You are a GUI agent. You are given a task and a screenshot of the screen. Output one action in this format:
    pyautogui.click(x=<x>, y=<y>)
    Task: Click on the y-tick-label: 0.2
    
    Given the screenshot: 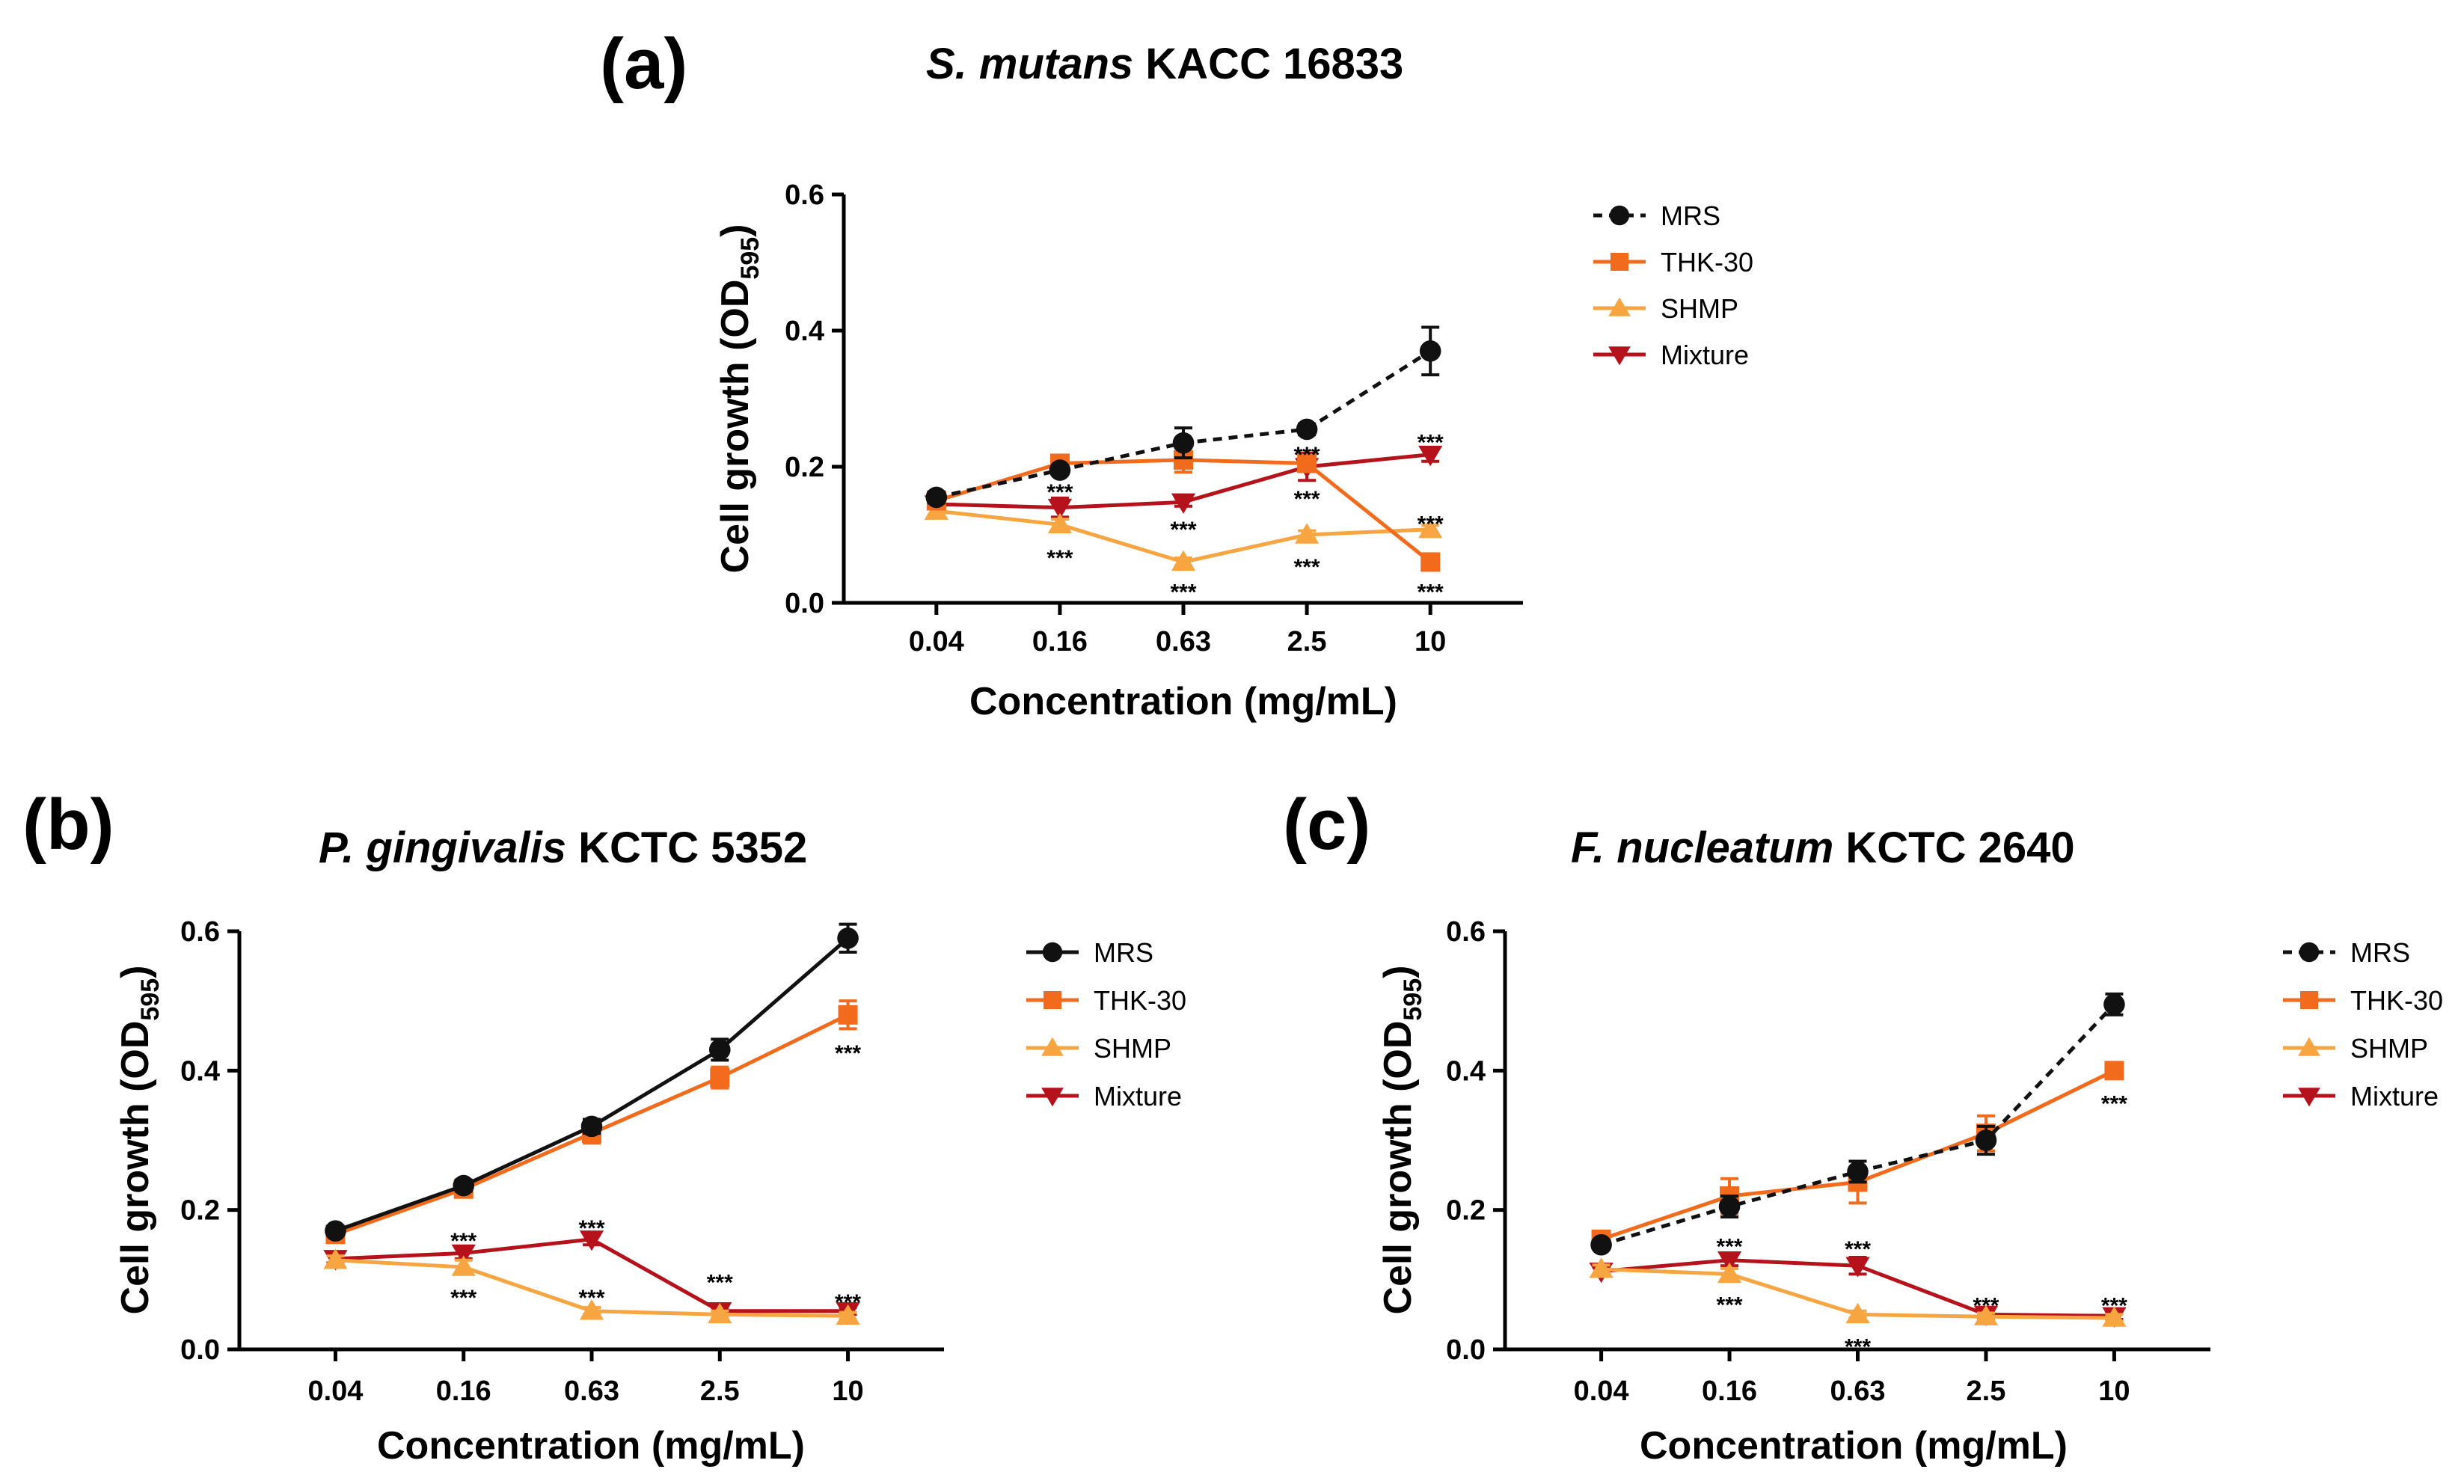 What is the action you would take?
    pyautogui.click(x=200, y=1211)
    